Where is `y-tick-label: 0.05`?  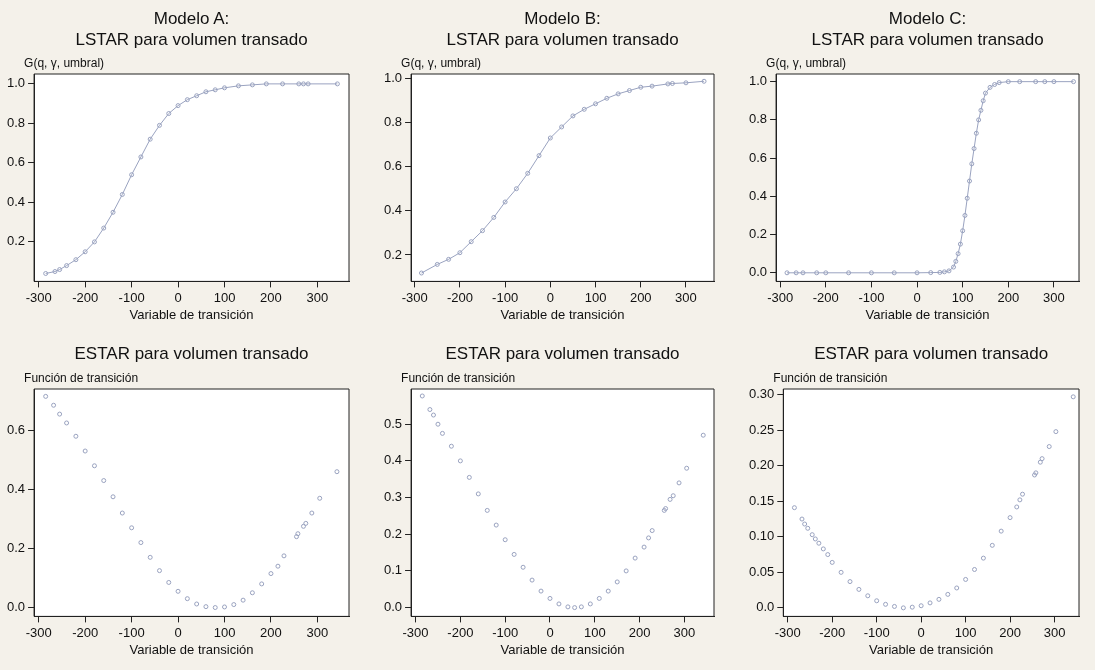 y-tick-label: 0.05 is located at coordinates (761, 571).